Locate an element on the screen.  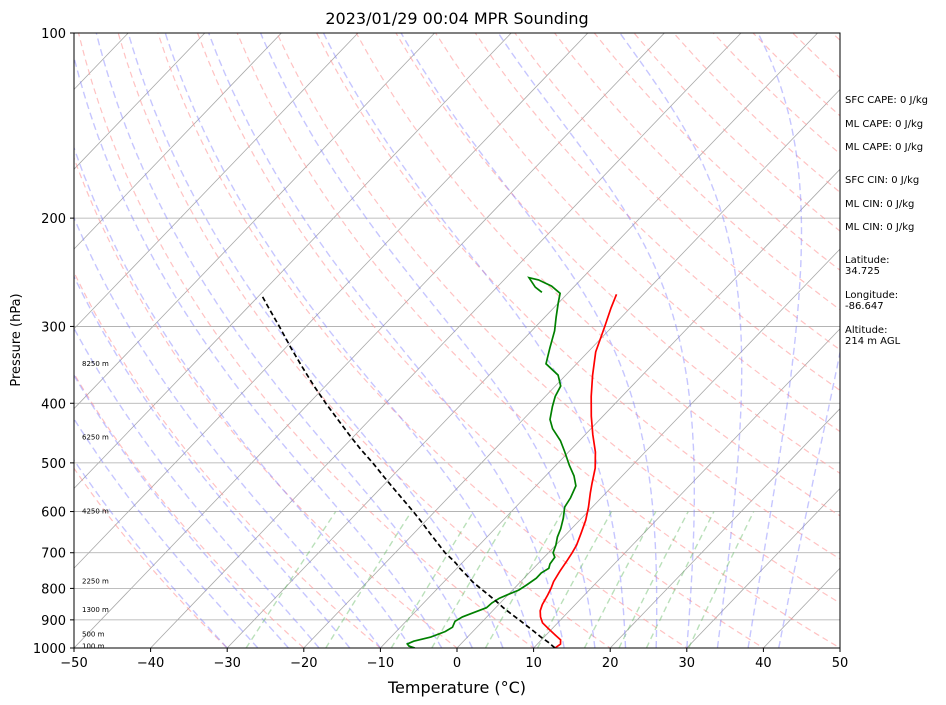
x-tick-label: −50 is located at coordinates (73, 663).